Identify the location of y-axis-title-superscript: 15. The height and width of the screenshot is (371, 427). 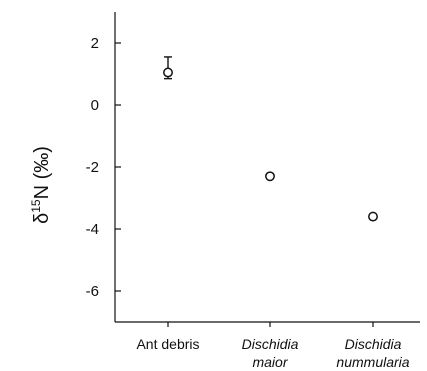
(36, 206).